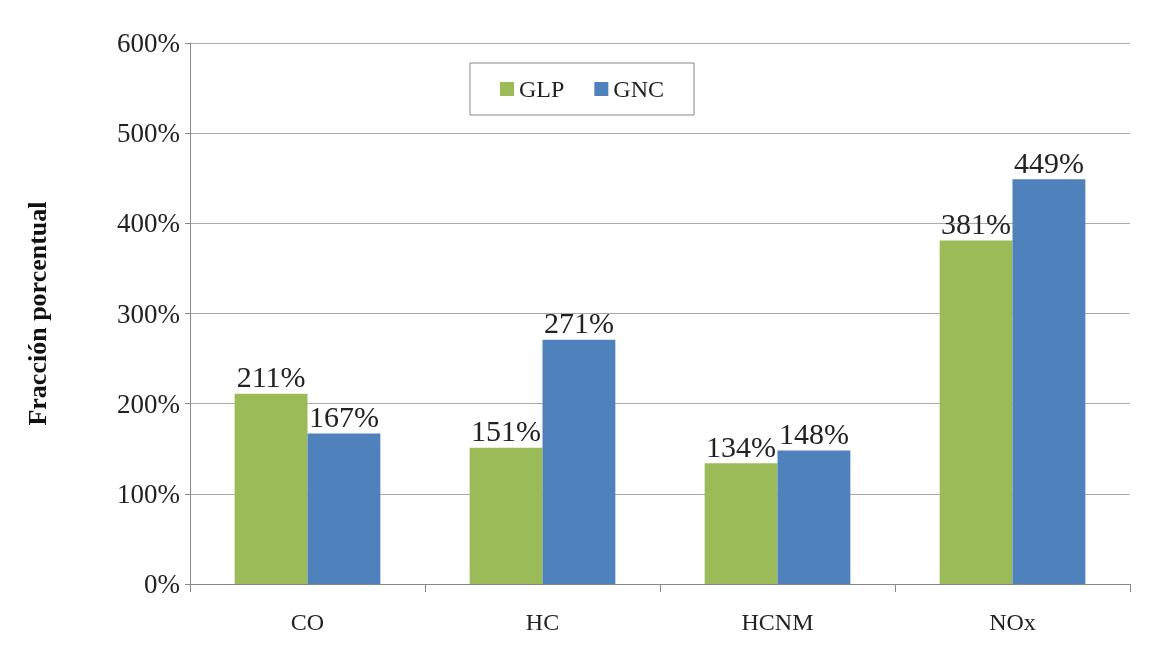 The width and height of the screenshot is (1164, 662). I want to click on legend-label: GNC, so click(639, 89).